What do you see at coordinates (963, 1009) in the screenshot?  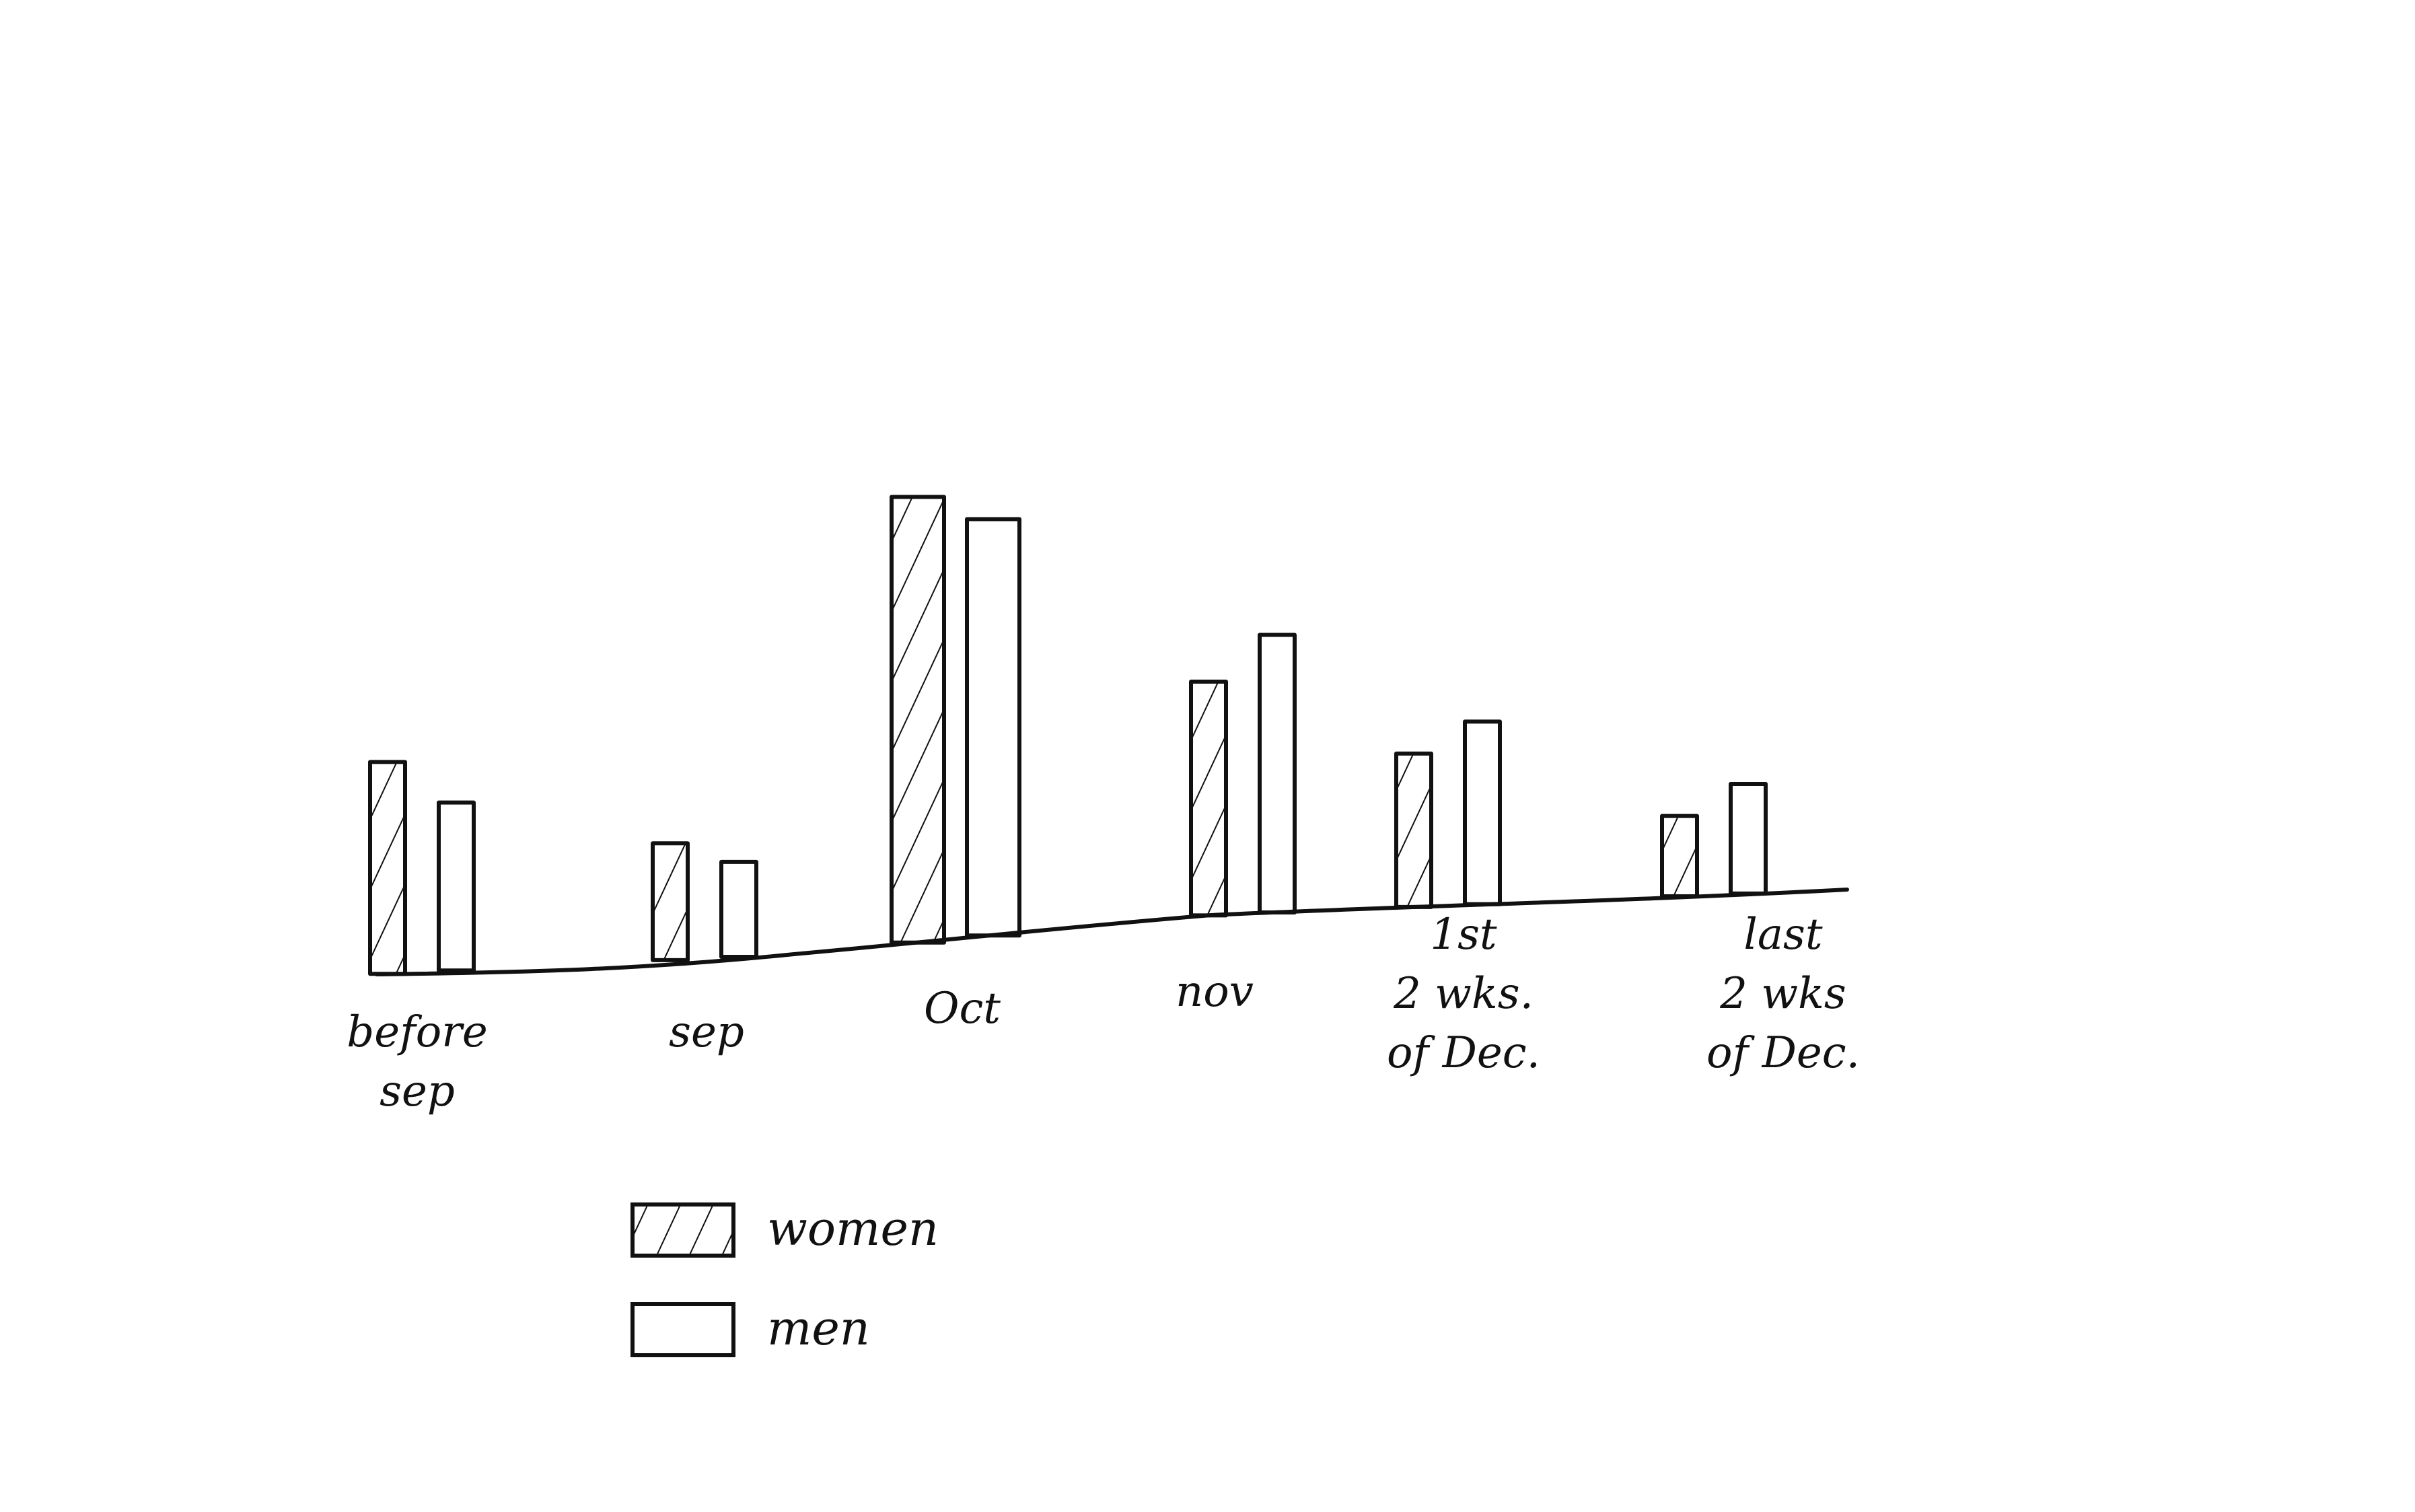 I see `category-label-2-0: Oct` at bounding box center [963, 1009].